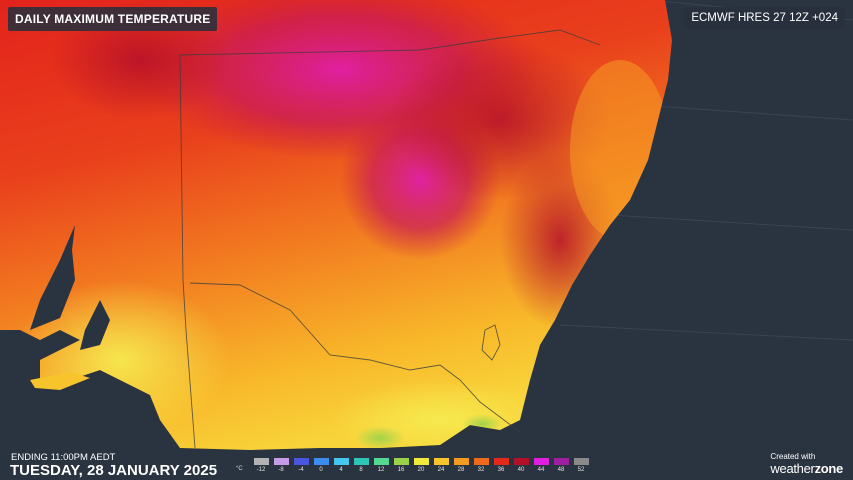  What do you see at coordinates (261, 470) in the screenshot?
I see `legend-tick: -12` at bounding box center [261, 470].